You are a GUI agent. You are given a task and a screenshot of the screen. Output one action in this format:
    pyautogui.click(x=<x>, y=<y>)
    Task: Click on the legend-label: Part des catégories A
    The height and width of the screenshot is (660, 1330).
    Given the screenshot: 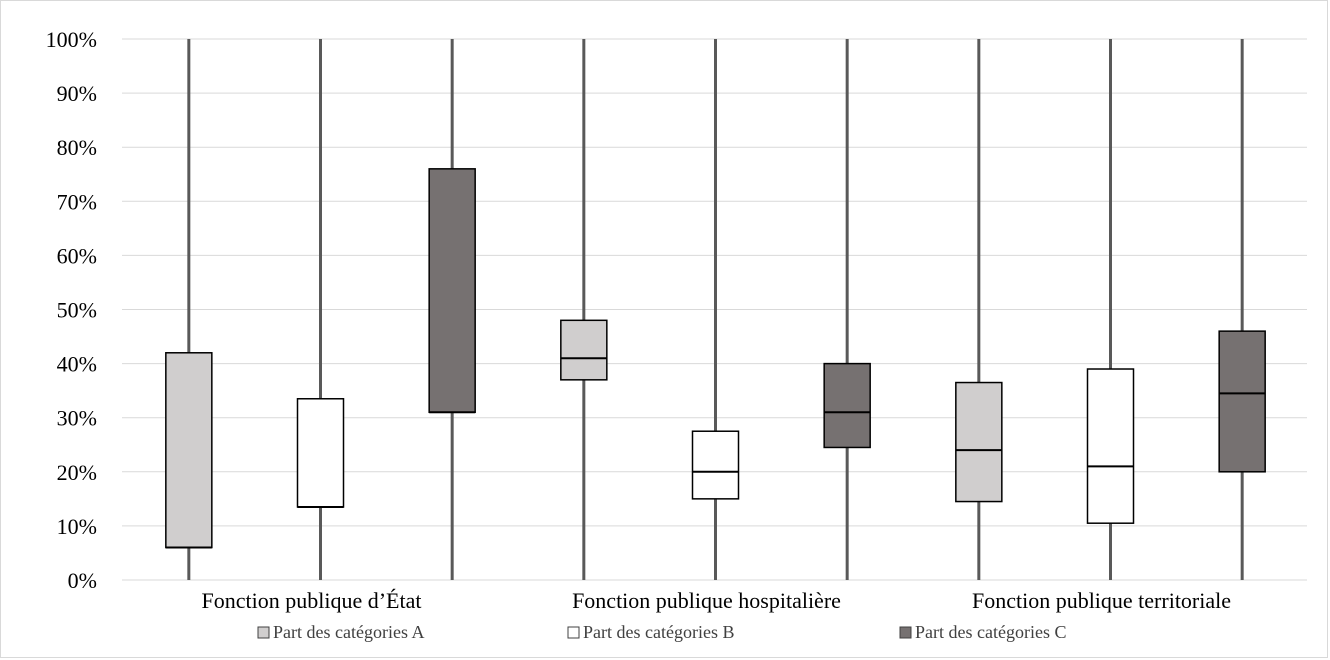 What is the action you would take?
    pyautogui.click(x=348, y=632)
    